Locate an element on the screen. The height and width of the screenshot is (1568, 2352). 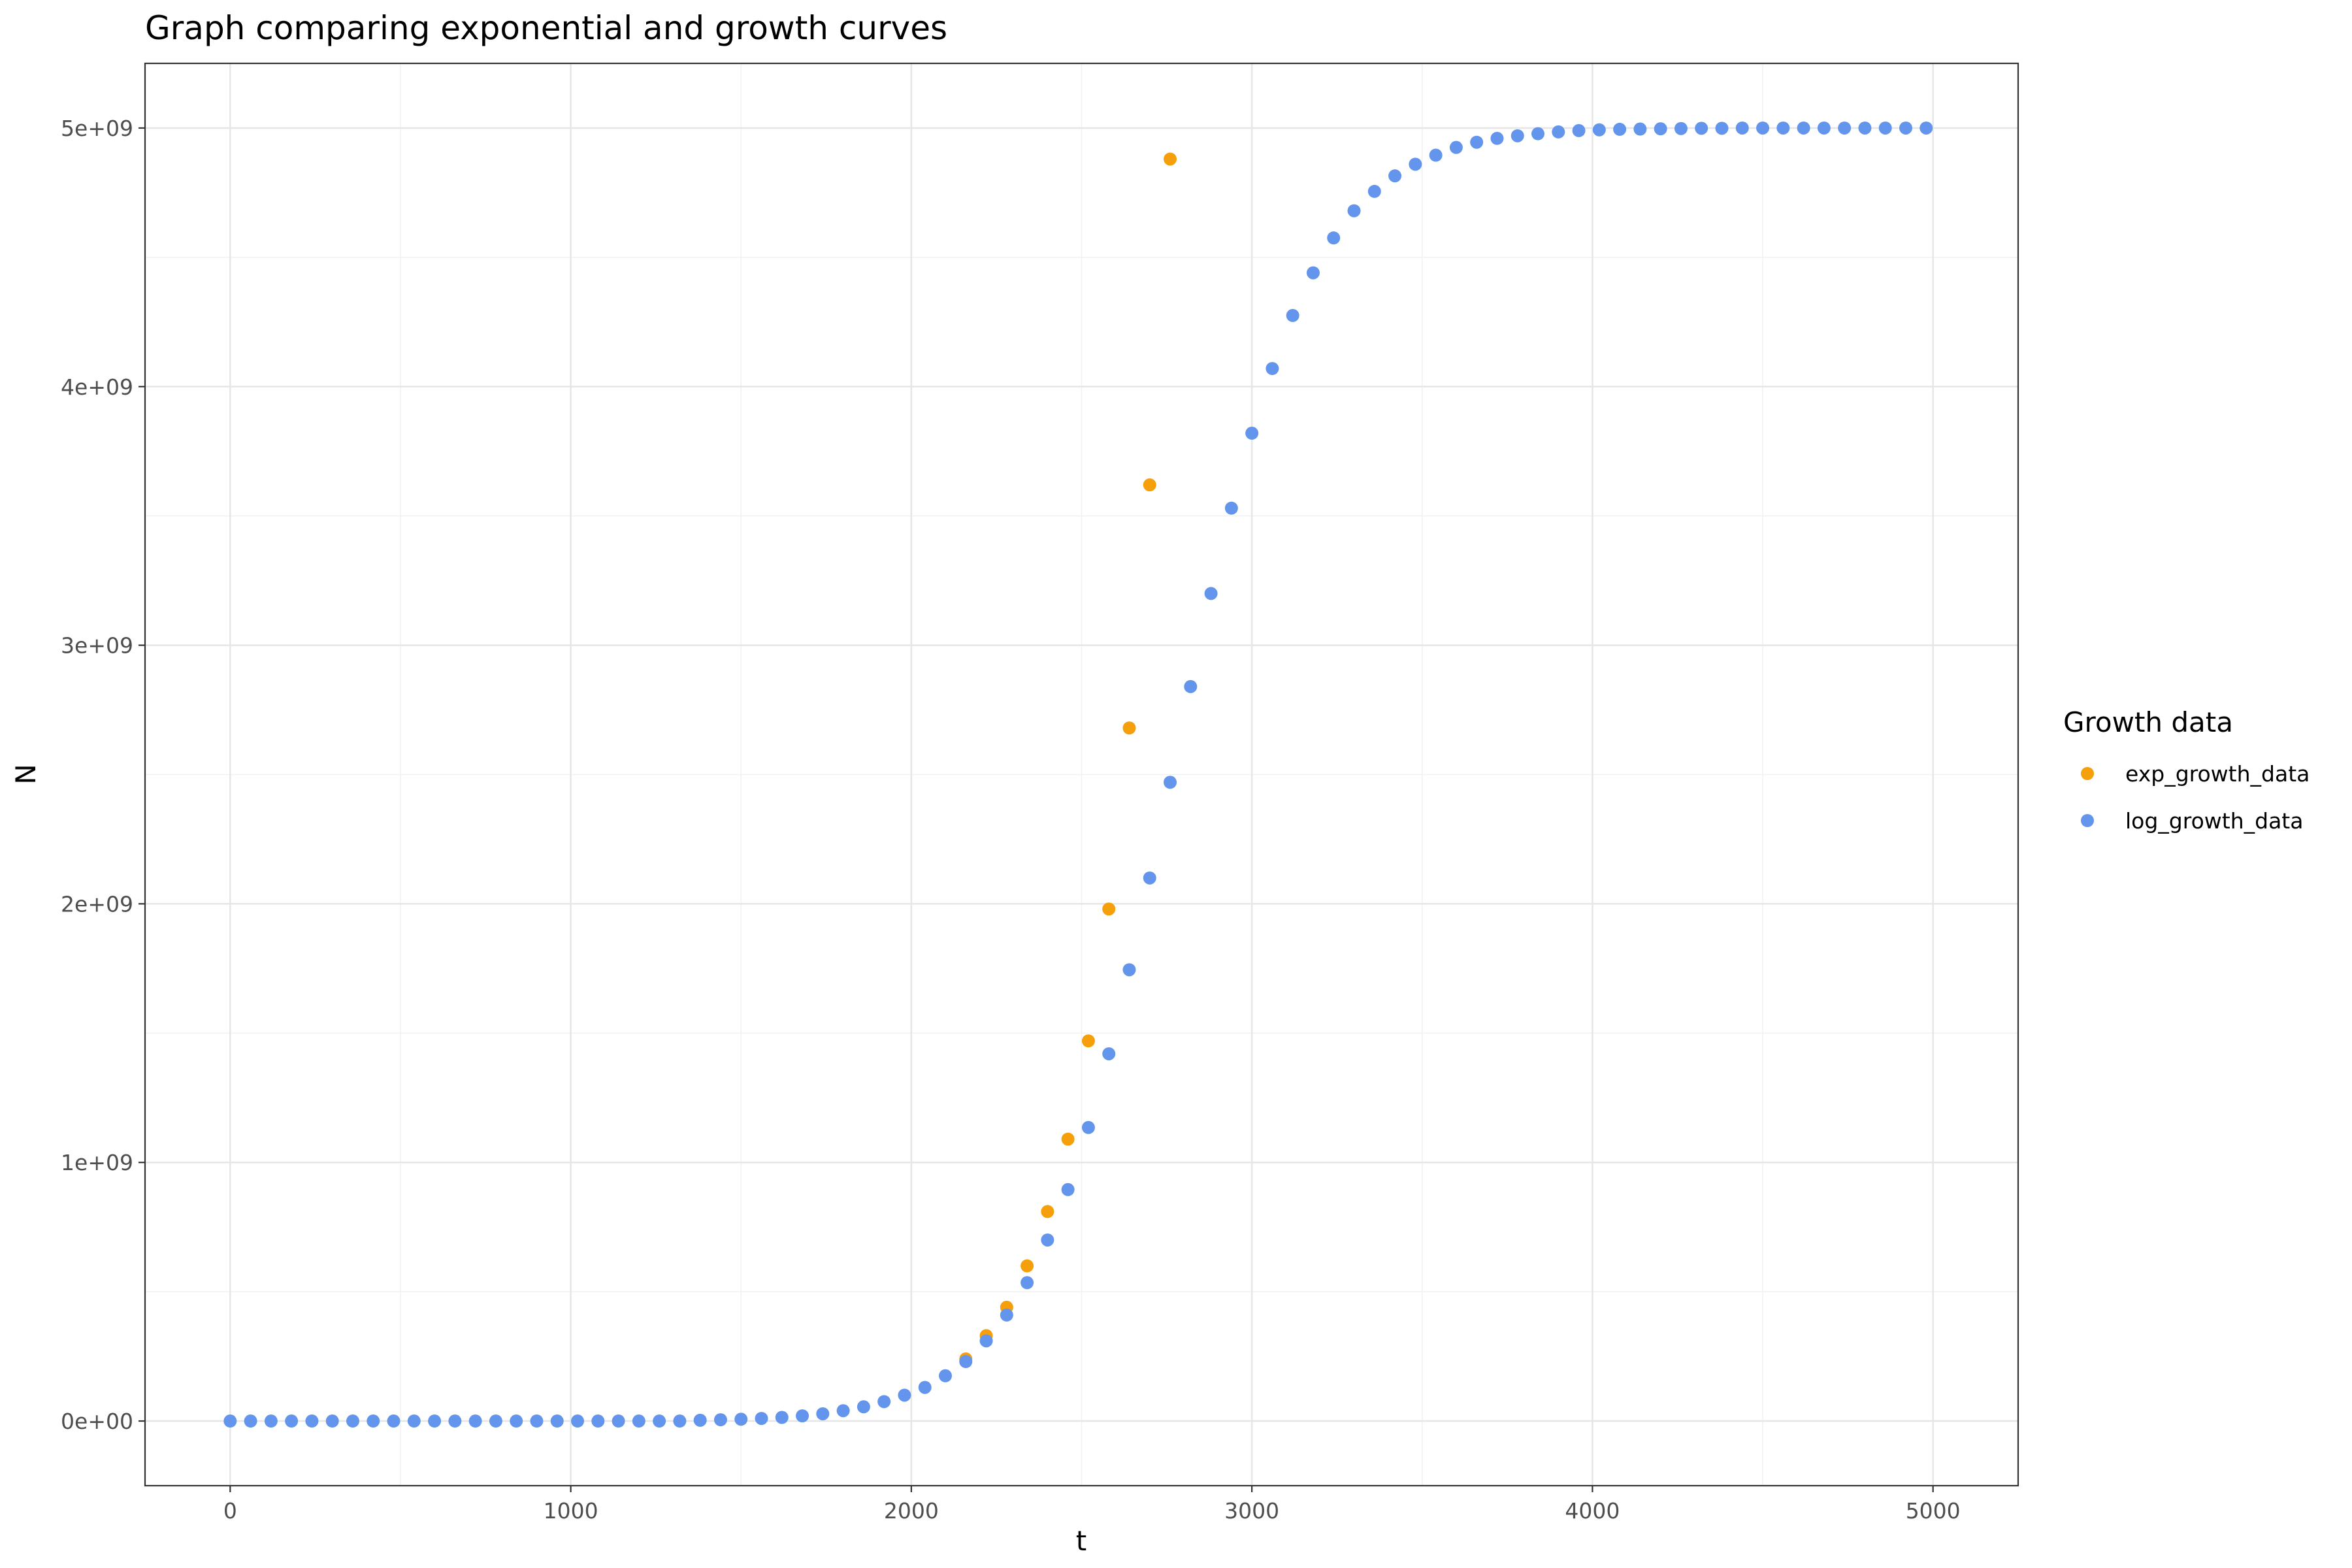
x-tick-label: 1000 is located at coordinates (571, 1511).